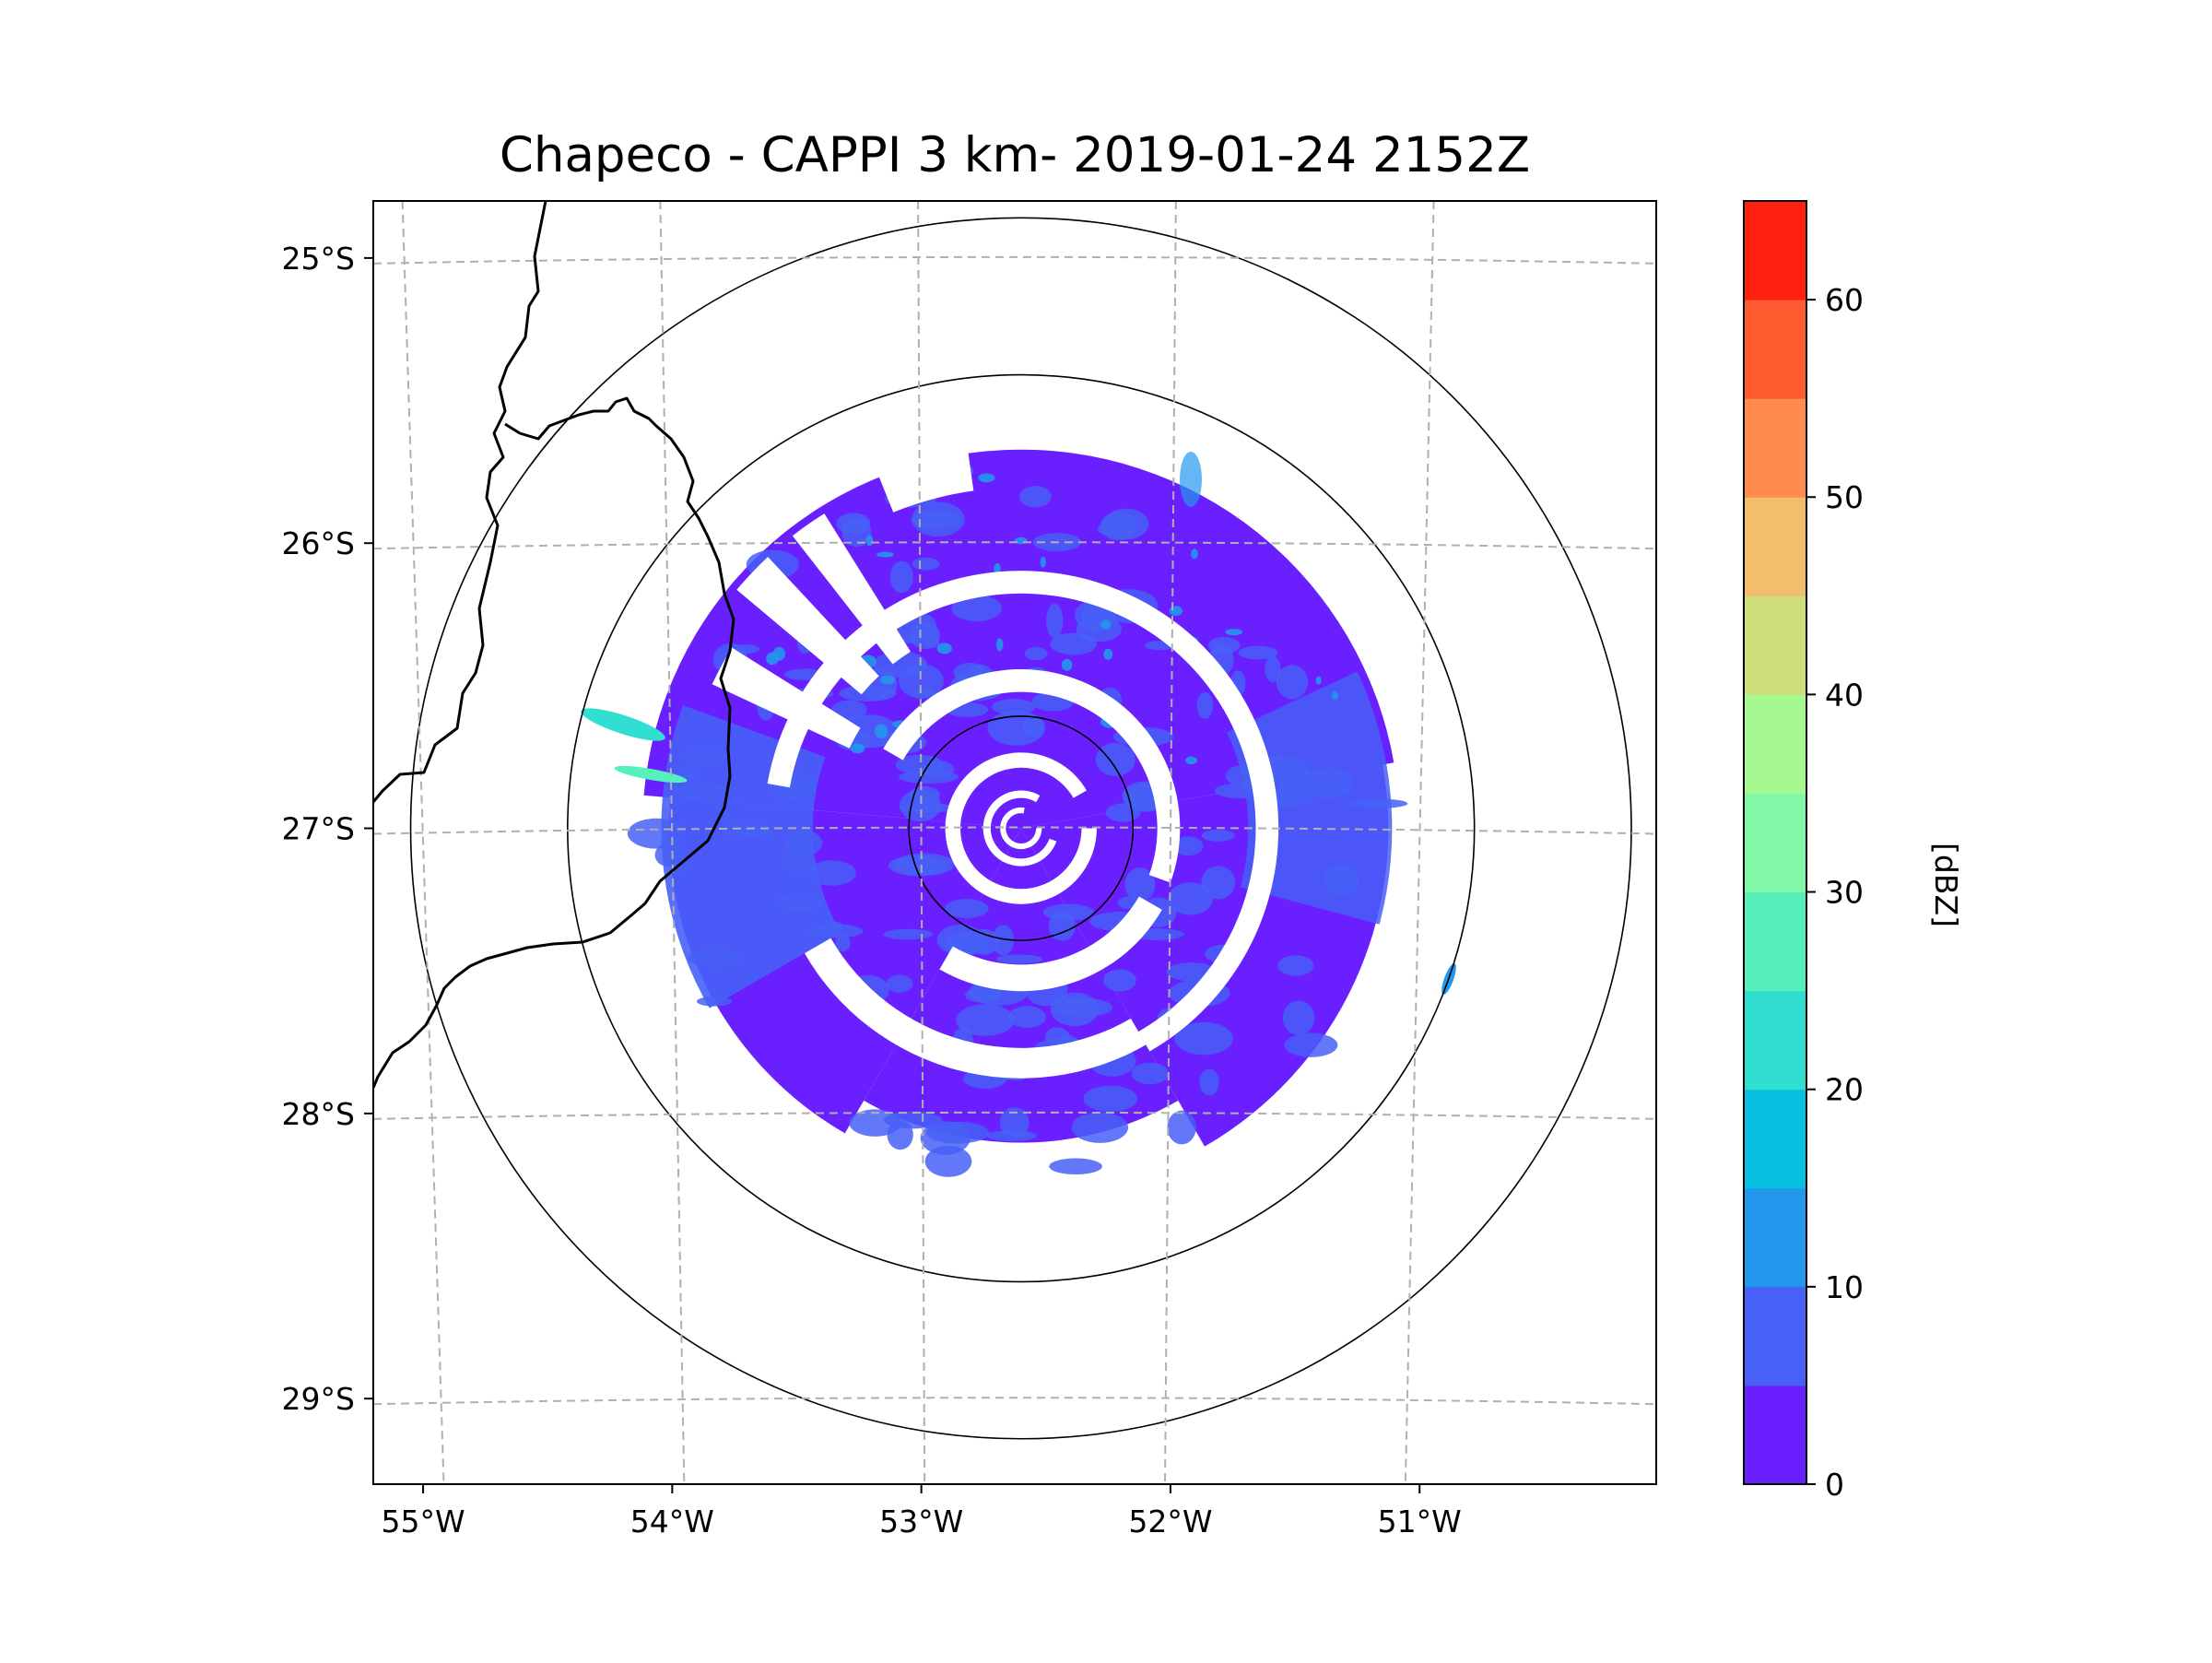 Image resolution: width=2212 pixels, height=1663 pixels. I want to click on range-ring, so click(1021, 828).